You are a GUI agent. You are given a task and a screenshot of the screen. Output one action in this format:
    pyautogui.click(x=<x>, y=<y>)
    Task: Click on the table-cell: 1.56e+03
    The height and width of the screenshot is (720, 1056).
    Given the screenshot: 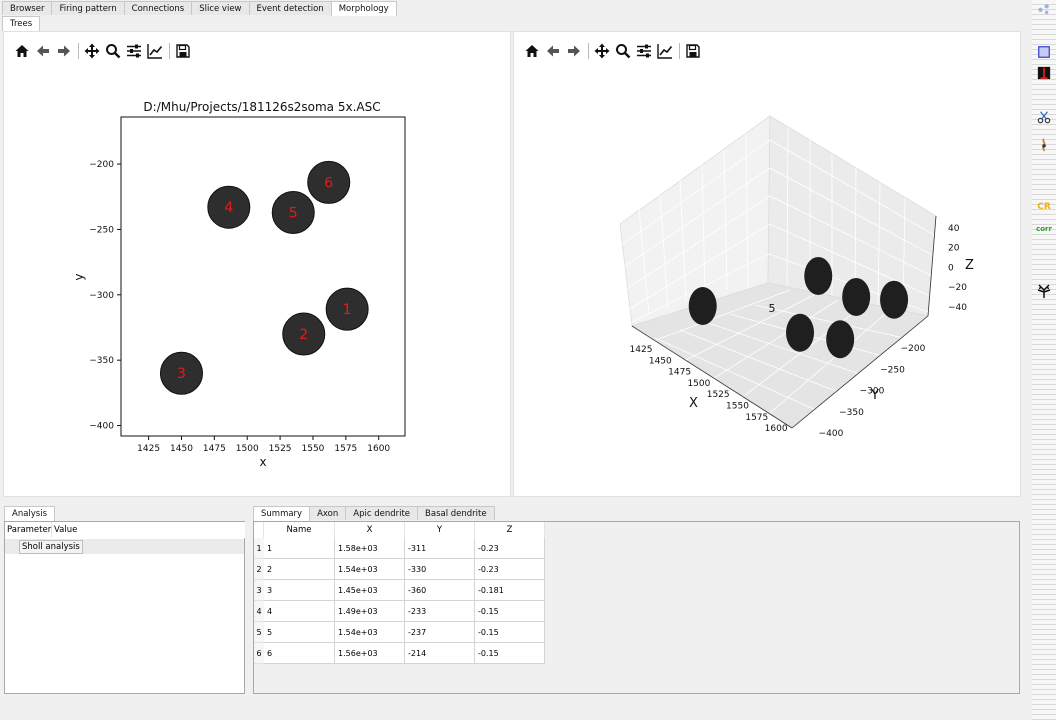 What is the action you would take?
    pyautogui.click(x=370, y=653)
    